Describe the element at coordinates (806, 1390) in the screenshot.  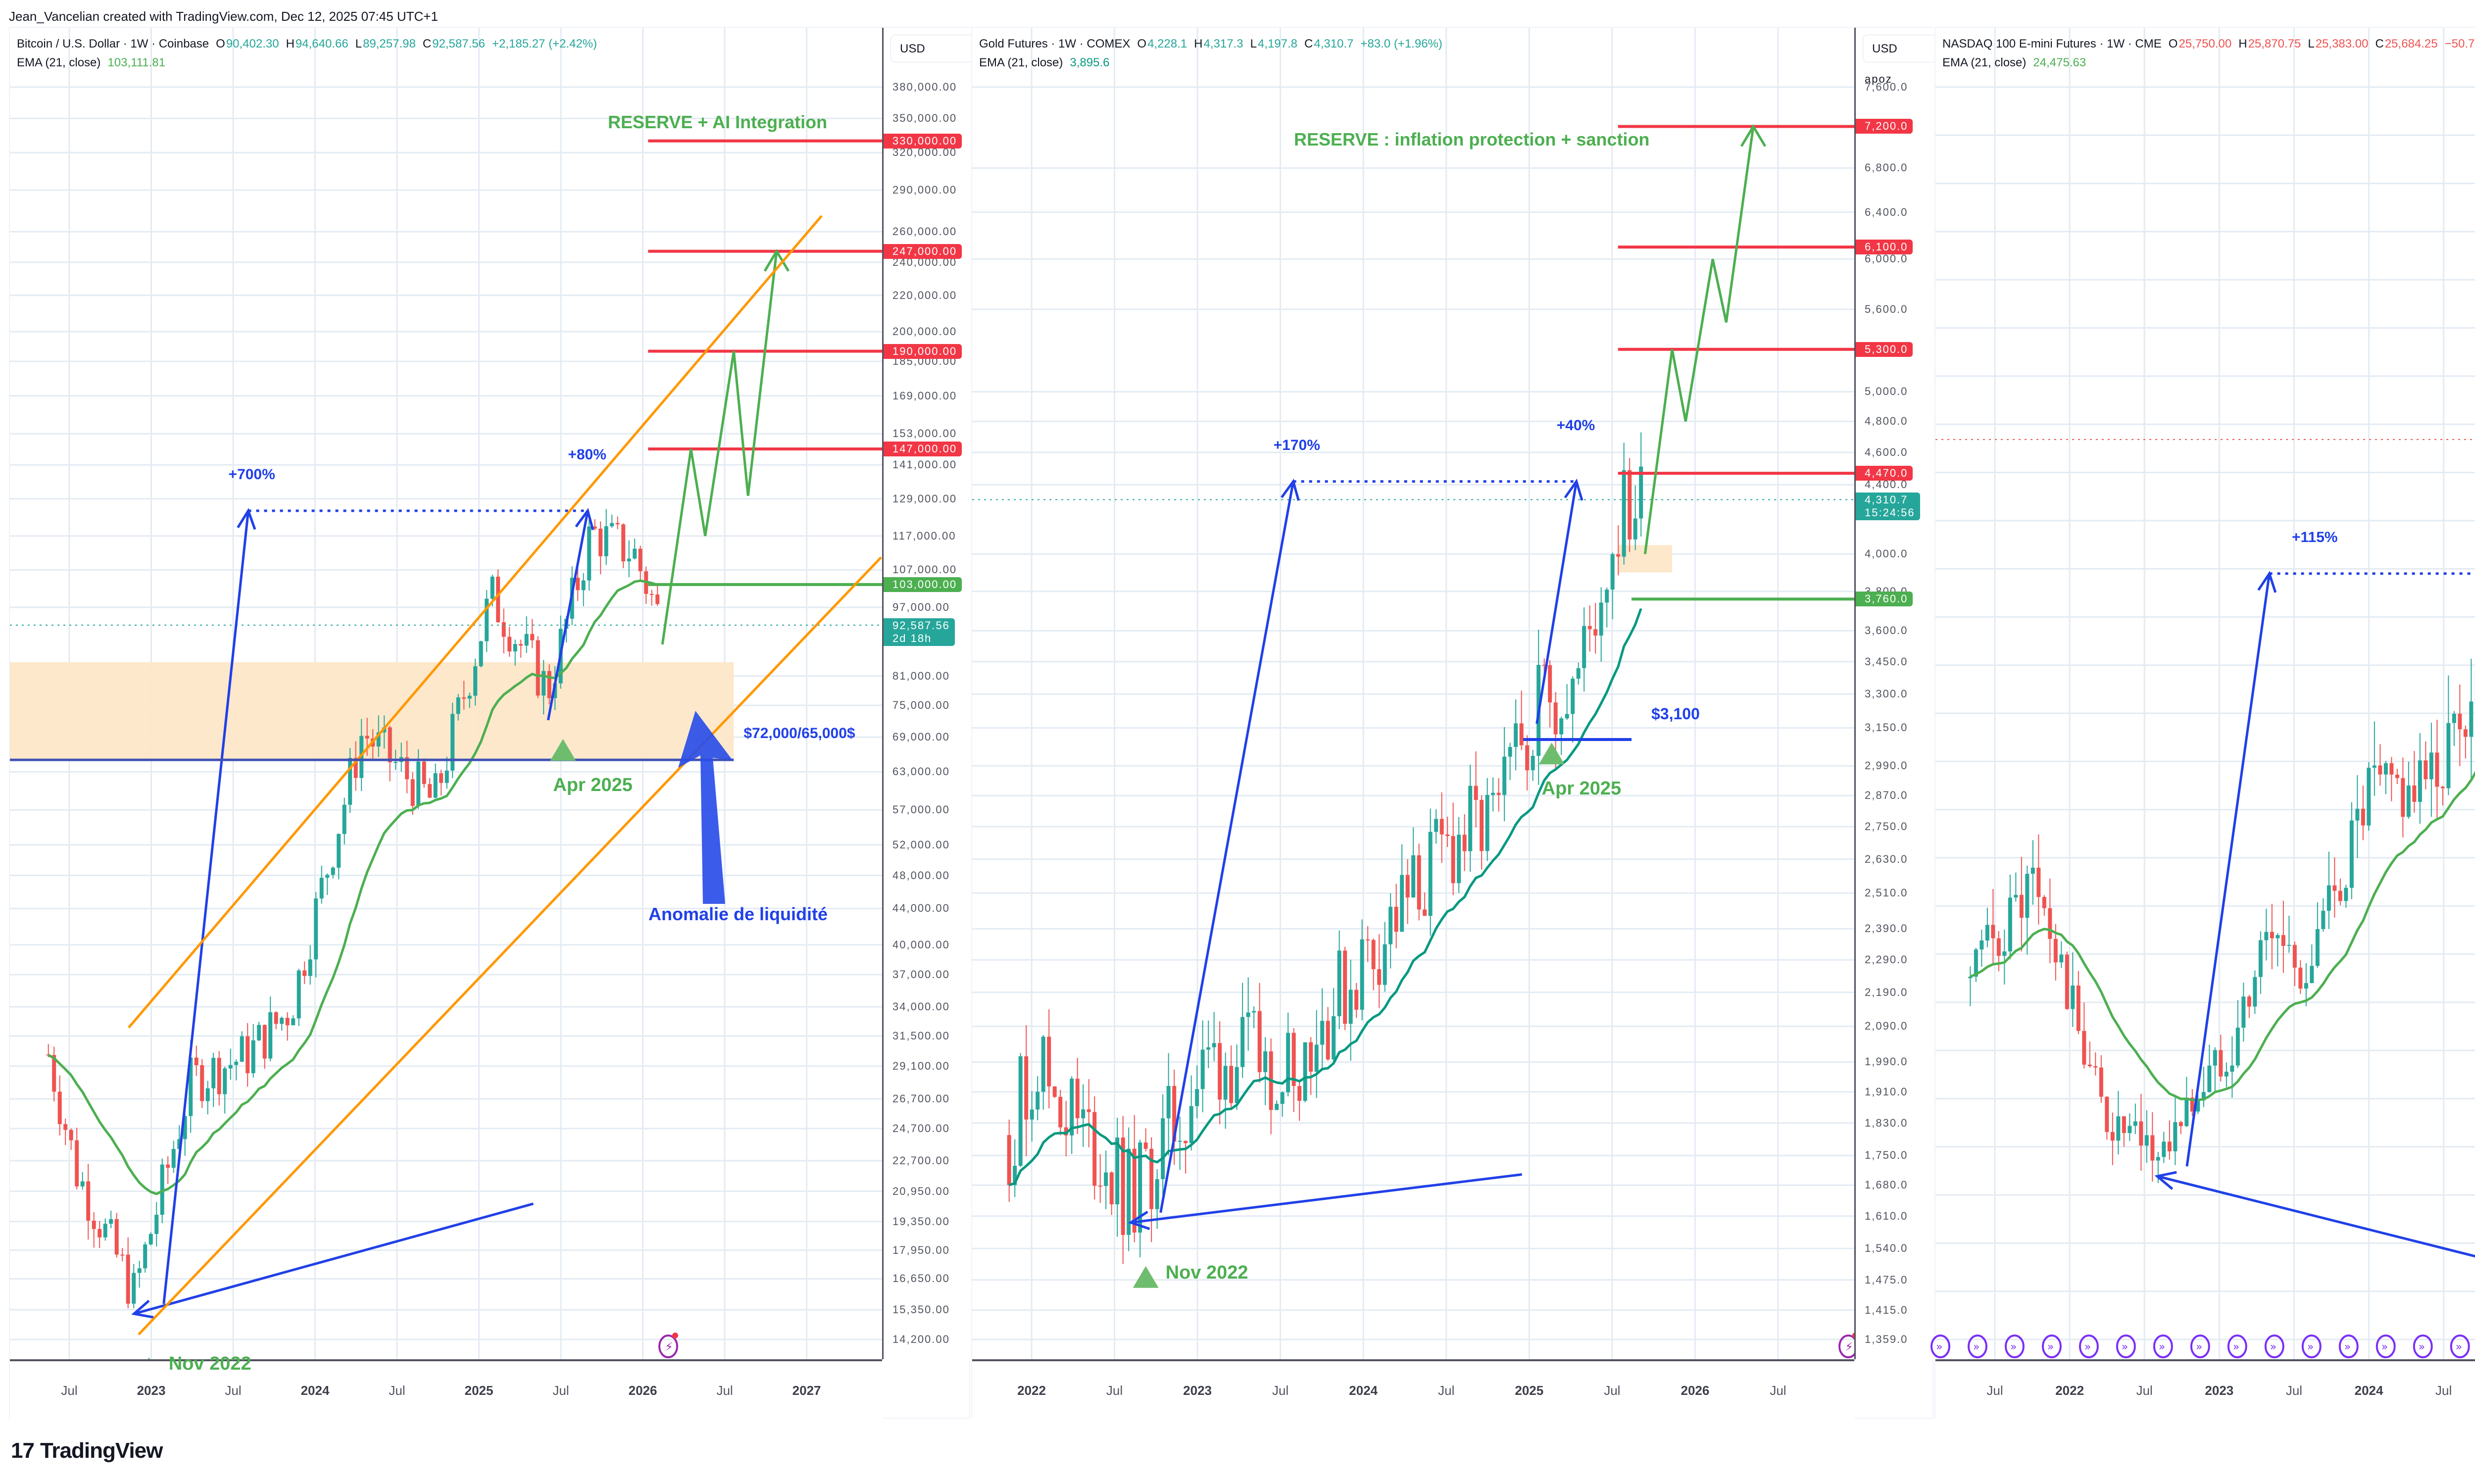
I see `time-tick-label: 2027` at that location.